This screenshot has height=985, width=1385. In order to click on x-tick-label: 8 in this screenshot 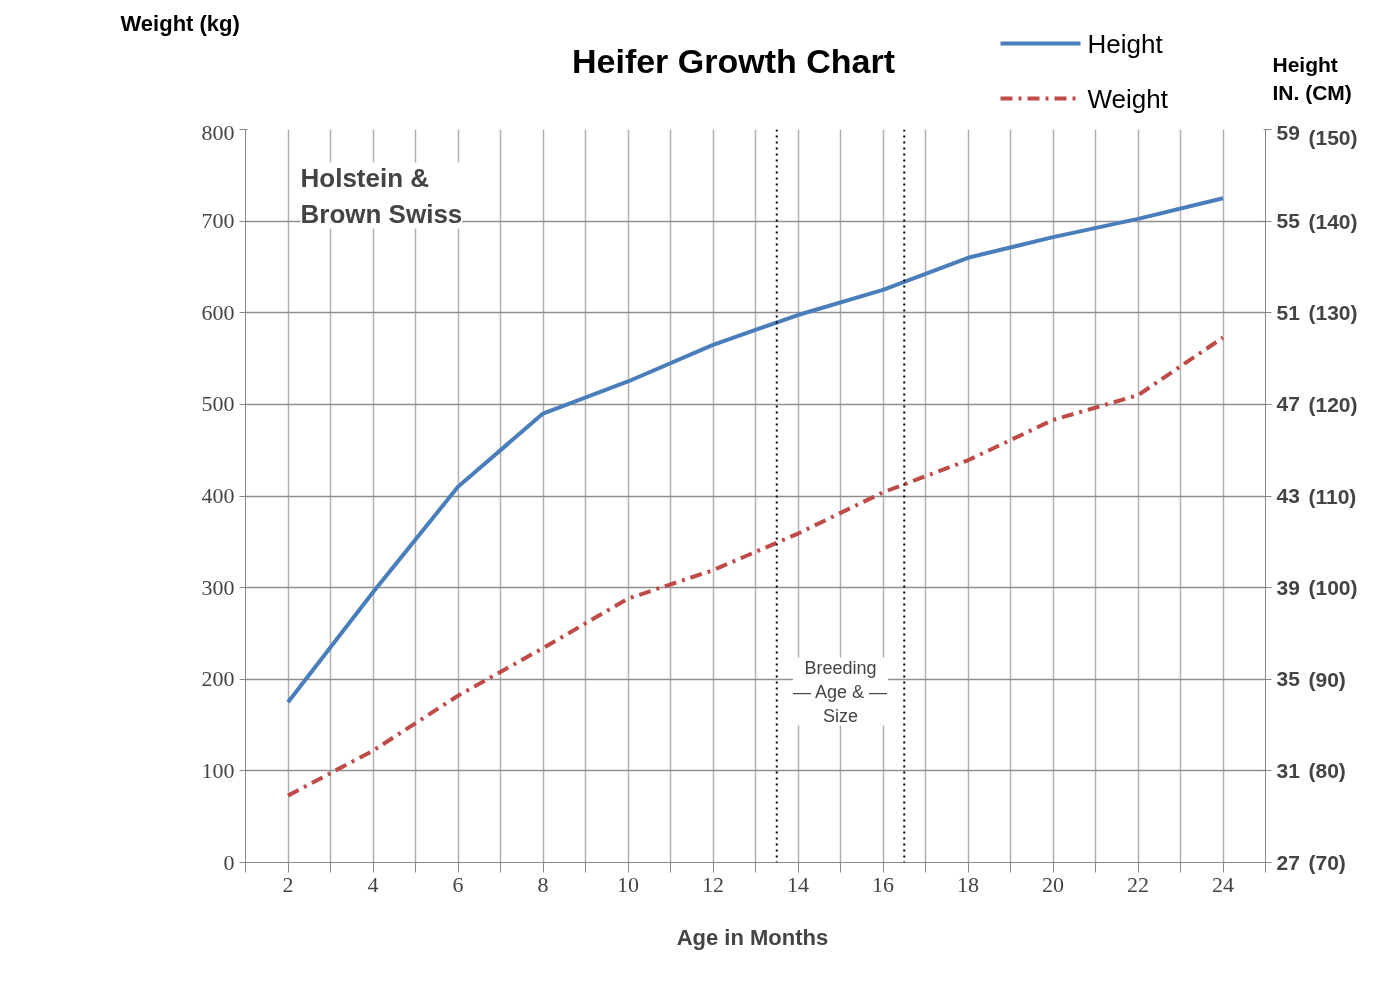, I will do `click(543, 884)`.